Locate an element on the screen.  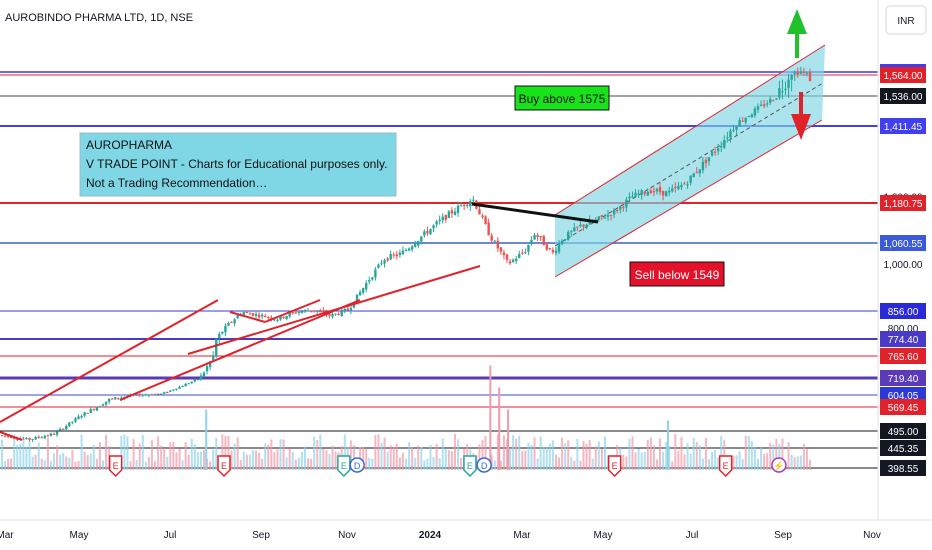
trendline-small-b is located at coordinates (292, 311).